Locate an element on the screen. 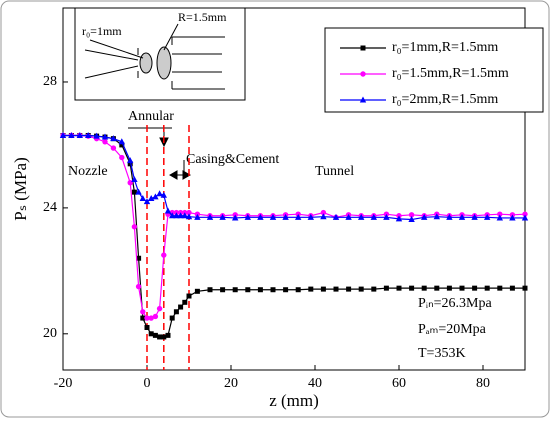  x-tick-label: 20 is located at coordinates (231, 383).